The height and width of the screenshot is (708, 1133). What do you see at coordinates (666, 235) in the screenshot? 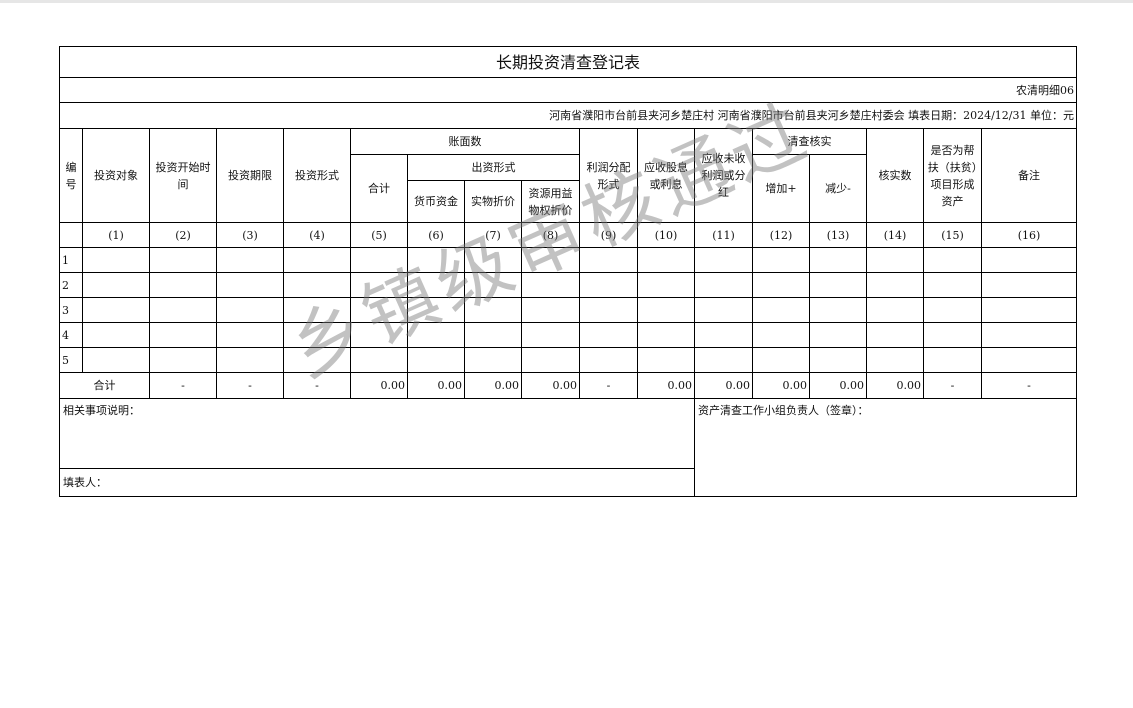
I see `column-index: (10)` at bounding box center [666, 235].